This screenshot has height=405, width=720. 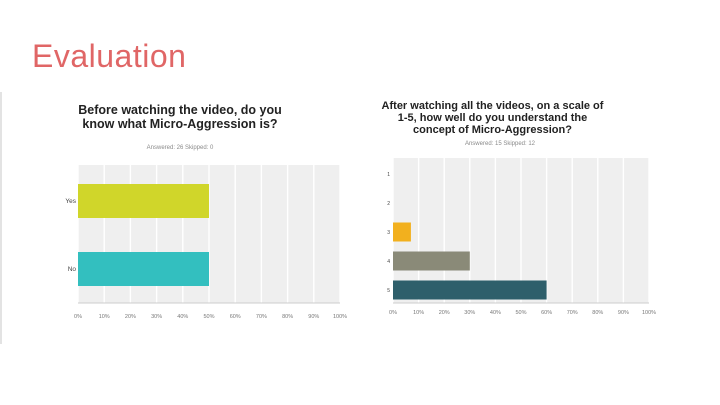 I want to click on chart2: 0% 10% 20% 30% 40% 50% 60% 70% 80% 90% 100% 1 2 3 4 5, so click(x=521, y=237).